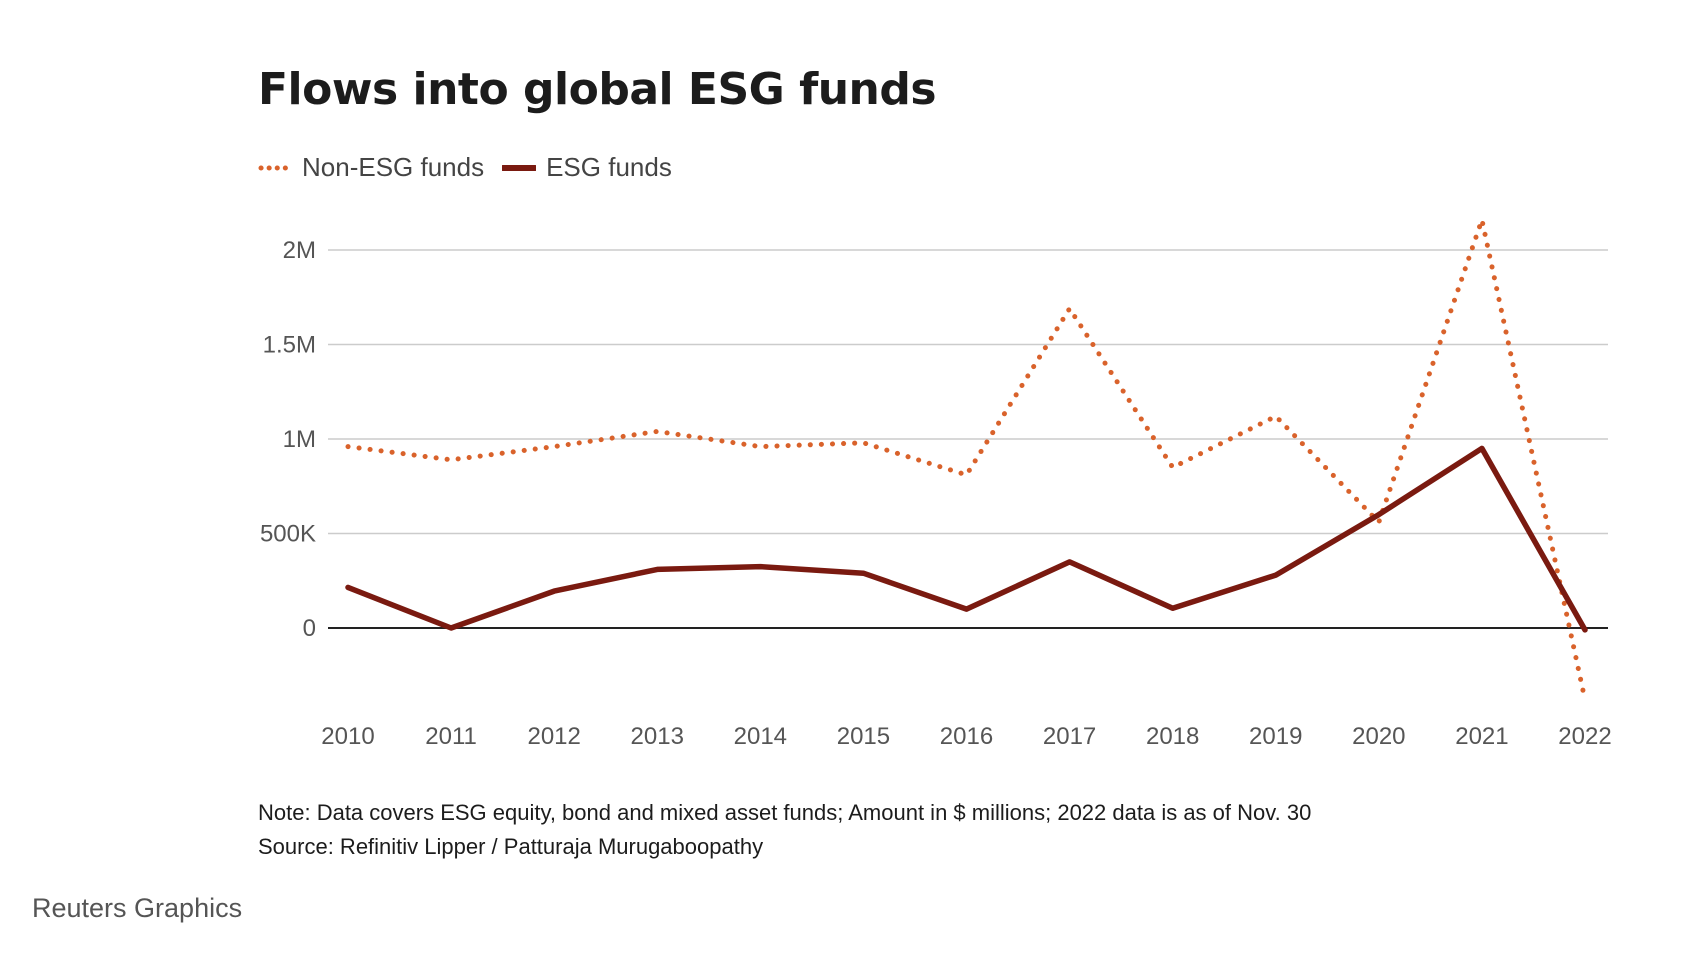 The height and width of the screenshot is (974, 1704). I want to click on series-line-esg-funds, so click(966, 539).